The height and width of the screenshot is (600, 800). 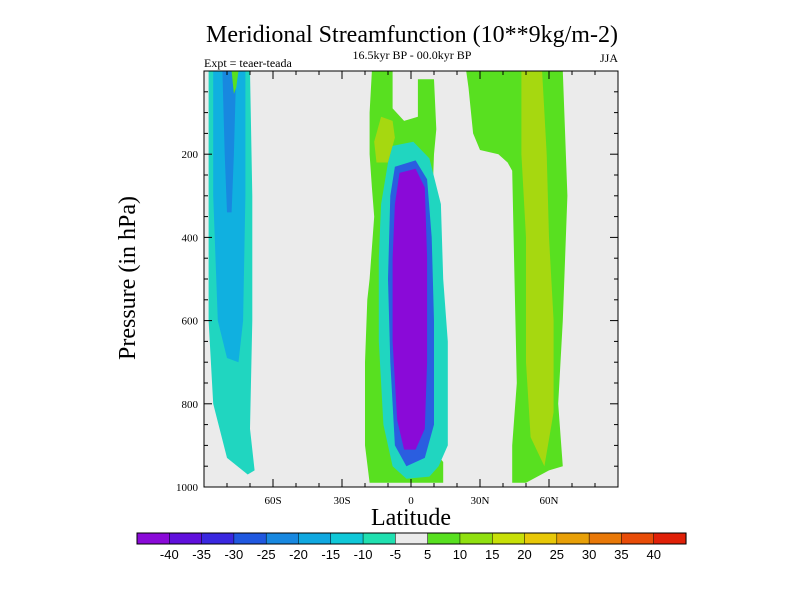 What do you see at coordinates (412, 35) in the screenshot?
I see `chart-title: Meridional Streamfunction (10**9kg/m-2)` at bounding box center [412, 35].